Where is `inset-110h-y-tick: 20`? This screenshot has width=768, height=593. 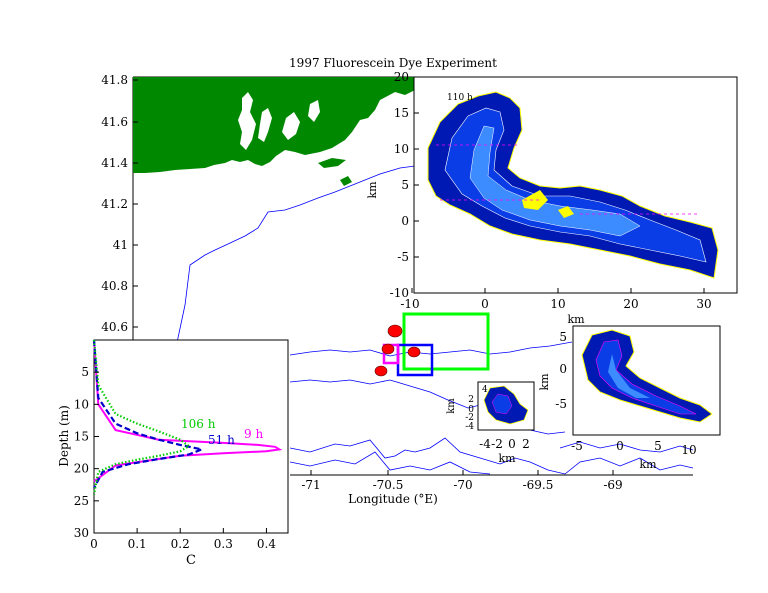
inset-110h-y-tick: 20 is located at coordinates (401, 77).